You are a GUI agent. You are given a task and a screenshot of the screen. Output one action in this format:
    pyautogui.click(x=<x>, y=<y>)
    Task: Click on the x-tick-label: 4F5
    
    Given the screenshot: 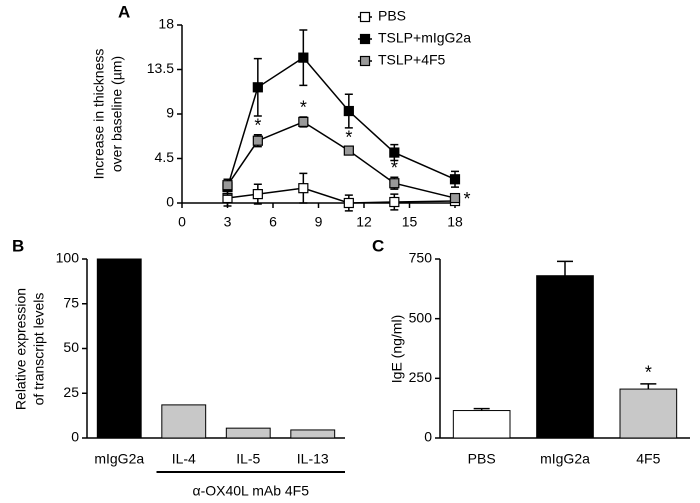 What is the action you would take?
    pyautogui.click(x=648, y=459)
    